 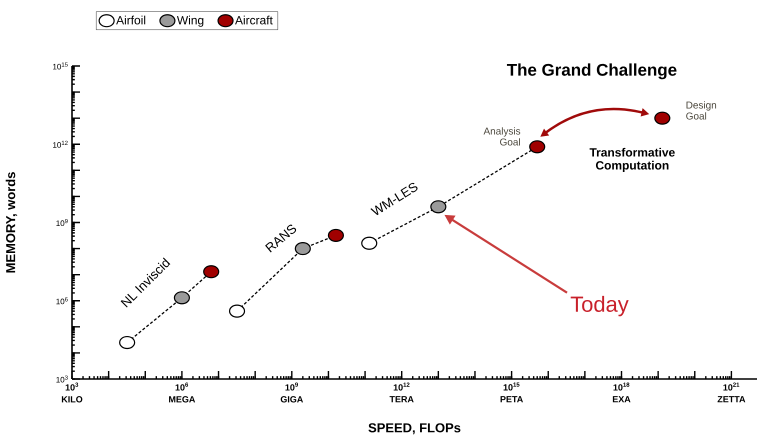 What do you see at coordinates (72, 399) in the screenshot?
I see `text: KILO` at bounding box center [72, 399].